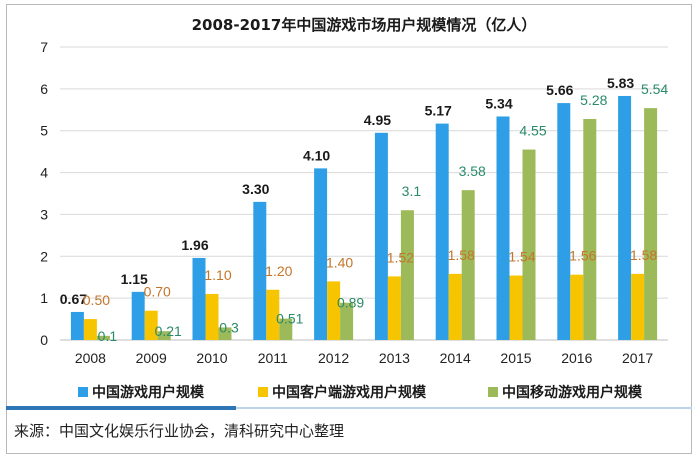  I want to click on data-label-series-3: 0.1, so click(108, 336).